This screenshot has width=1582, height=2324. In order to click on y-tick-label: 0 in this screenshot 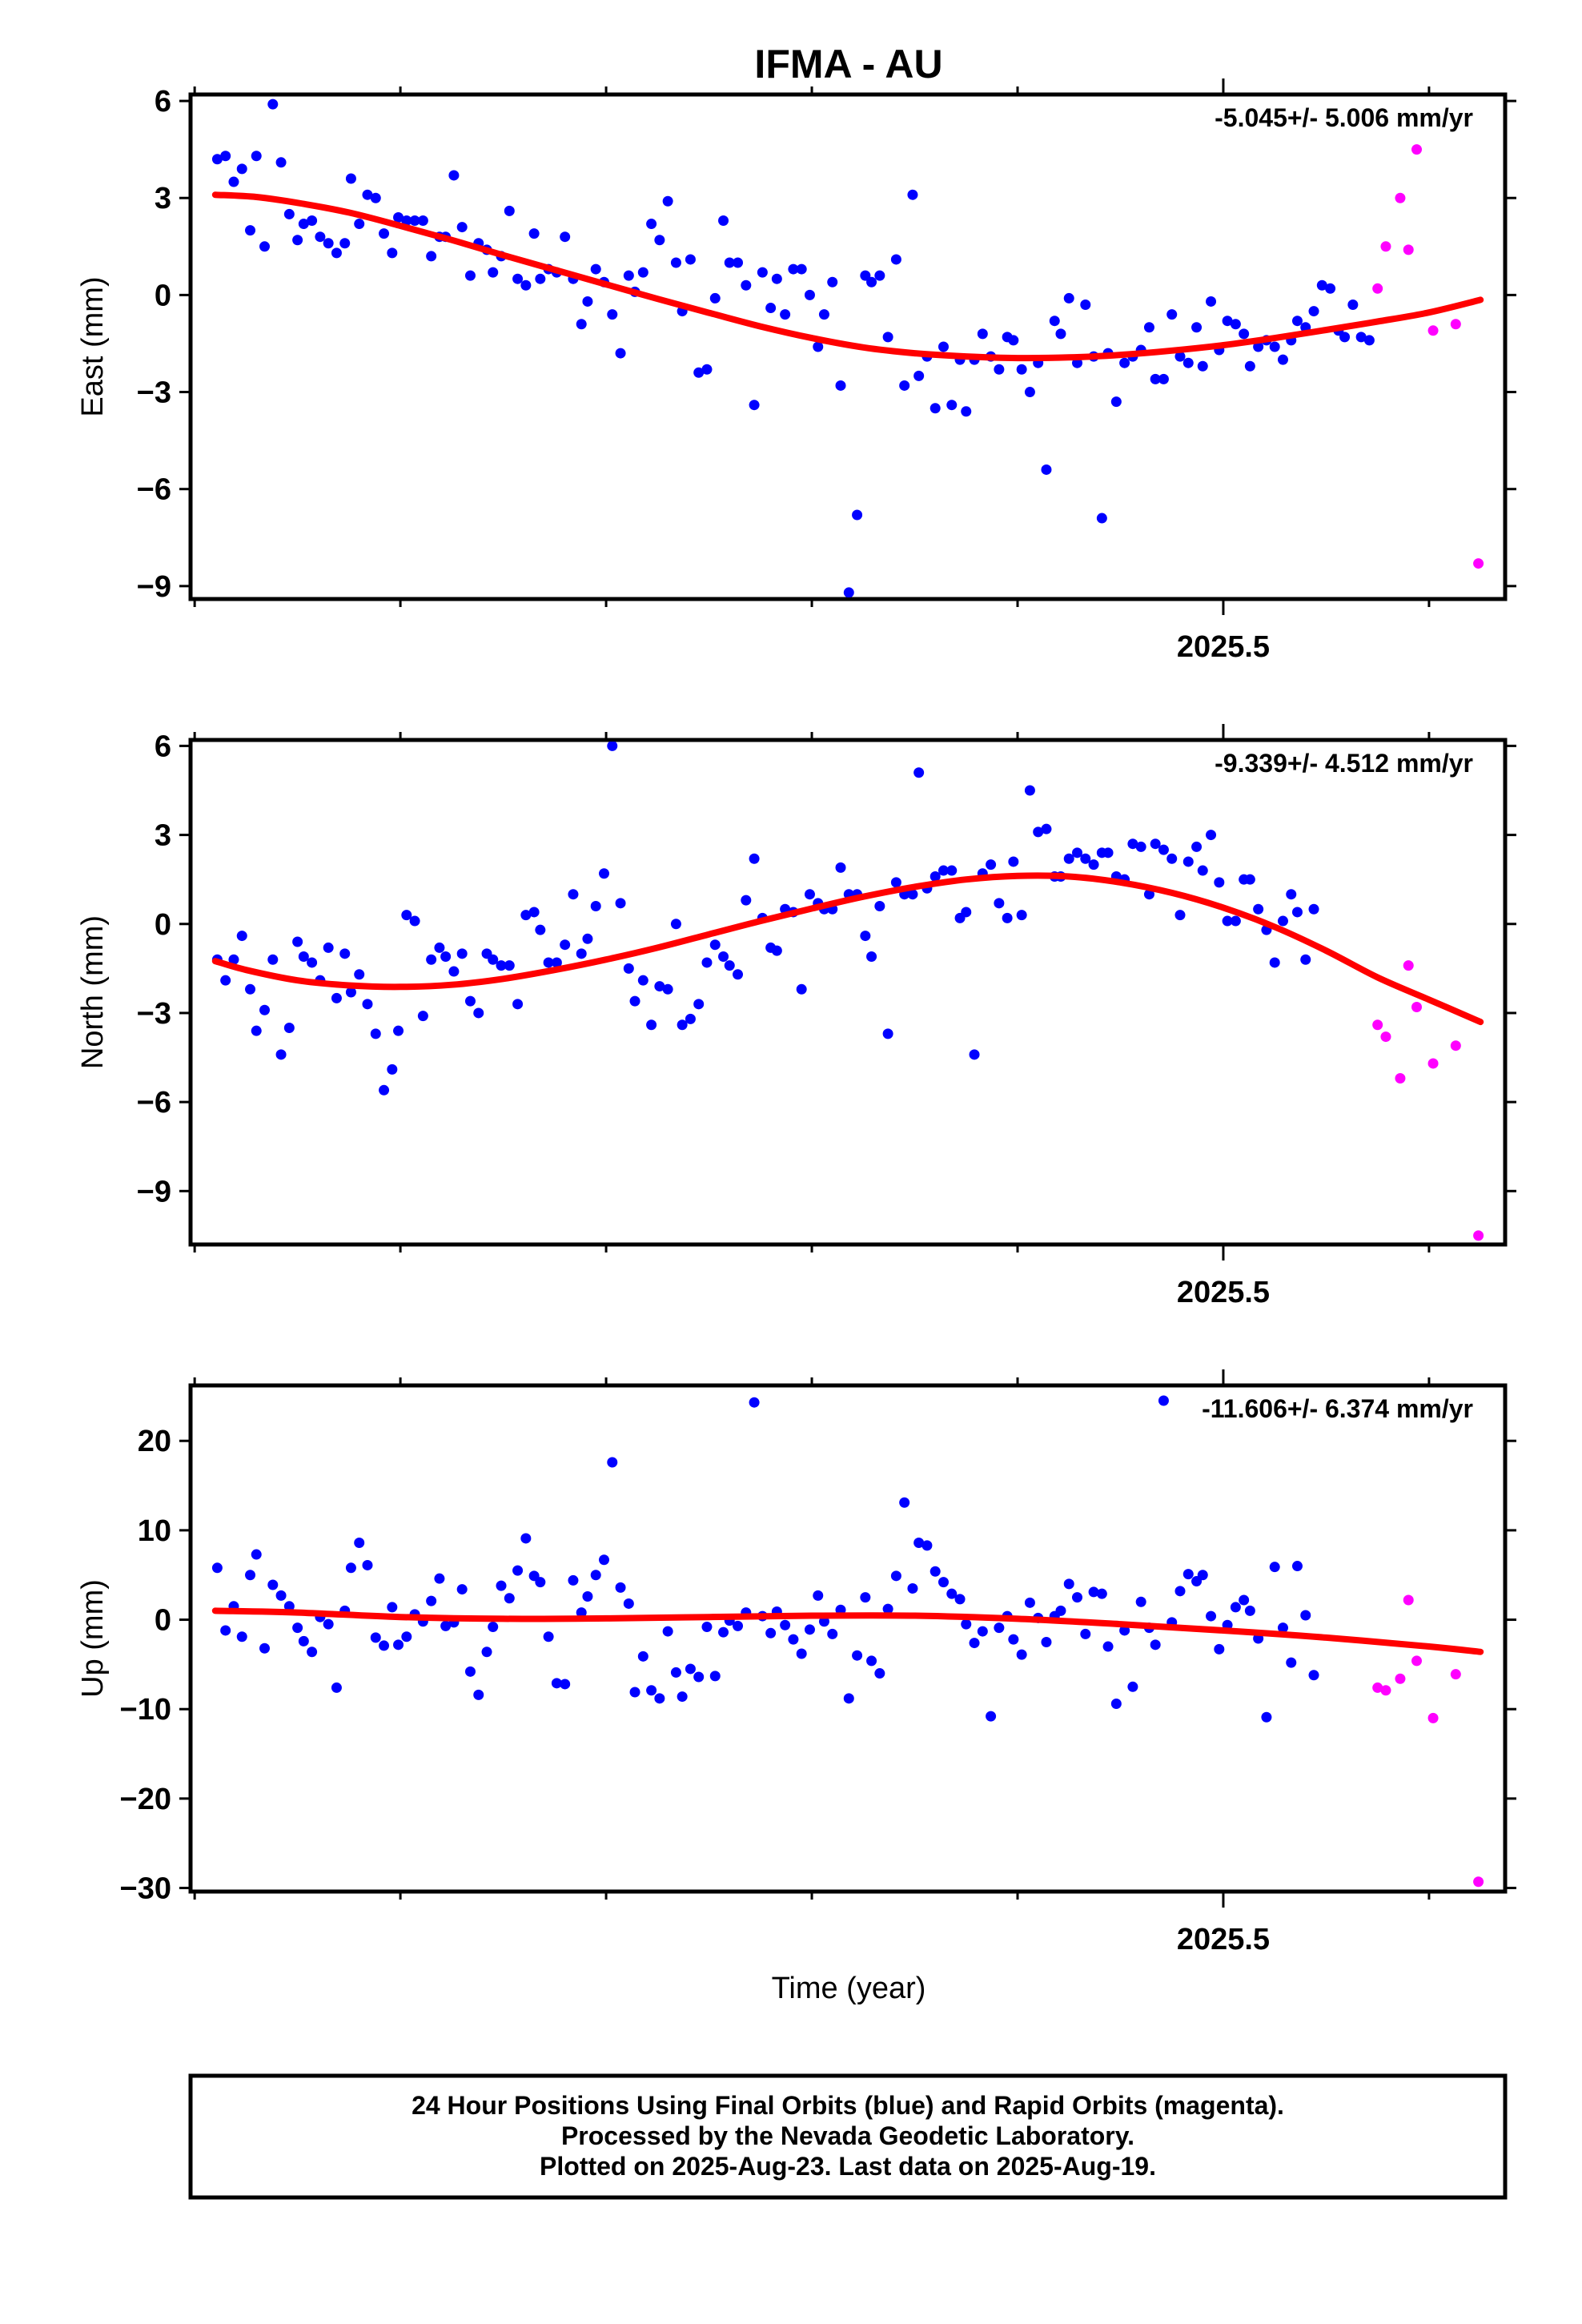, I will do `click(163, 295)`.